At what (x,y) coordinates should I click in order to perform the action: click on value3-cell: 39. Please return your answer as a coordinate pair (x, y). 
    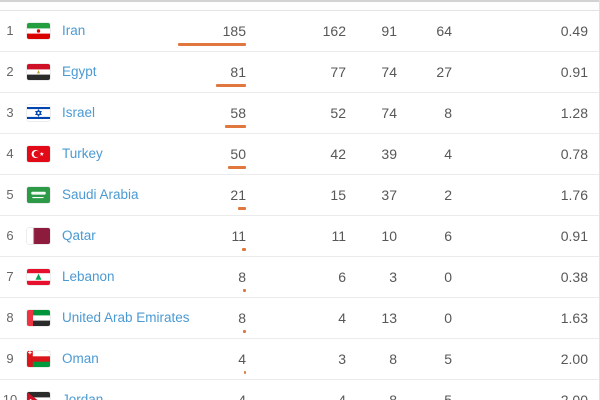
    Looking at the image, I should click on (389, 154).